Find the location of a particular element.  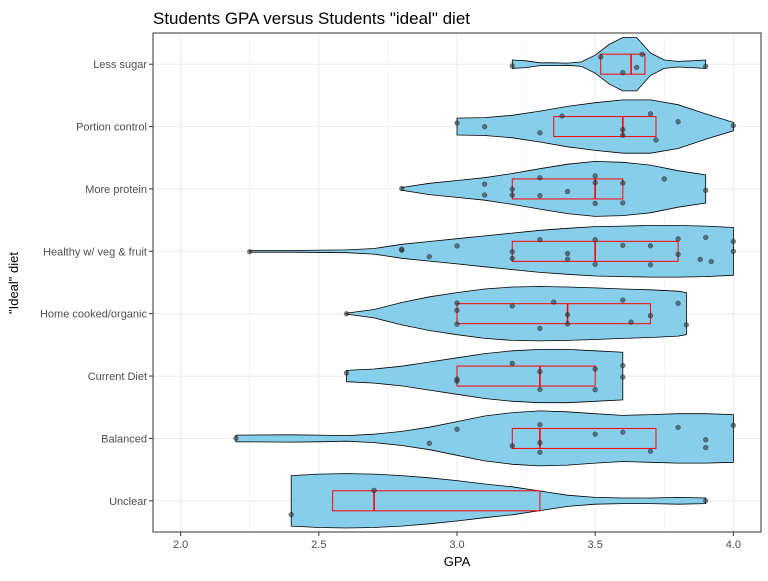

y-tick-label: More protein is located at coordinates (116, 190).